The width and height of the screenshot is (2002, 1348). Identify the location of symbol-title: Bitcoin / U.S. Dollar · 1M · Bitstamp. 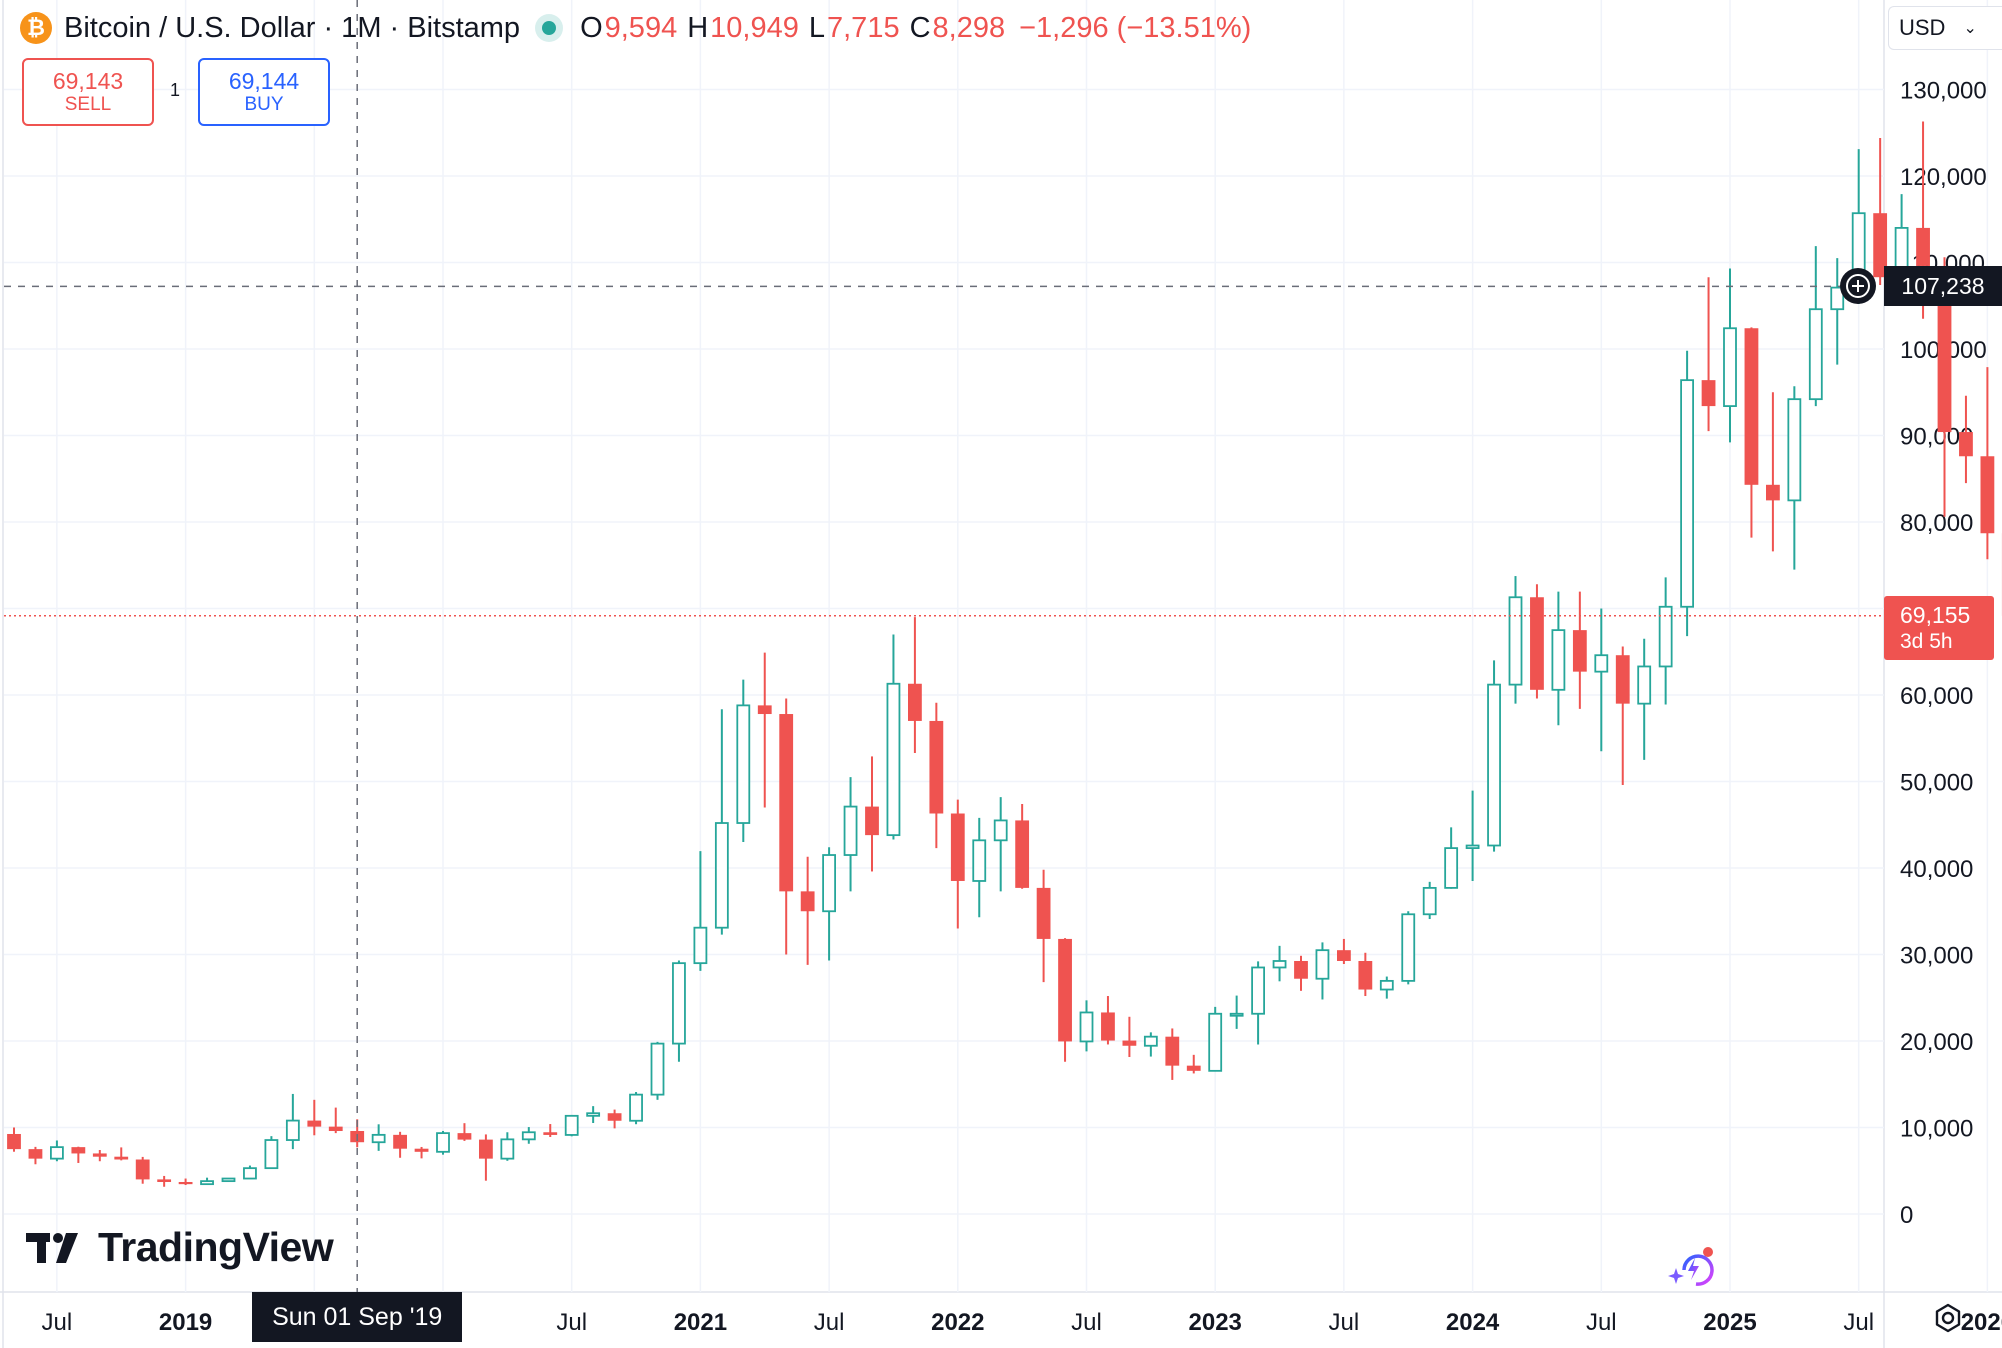
(292, 27).